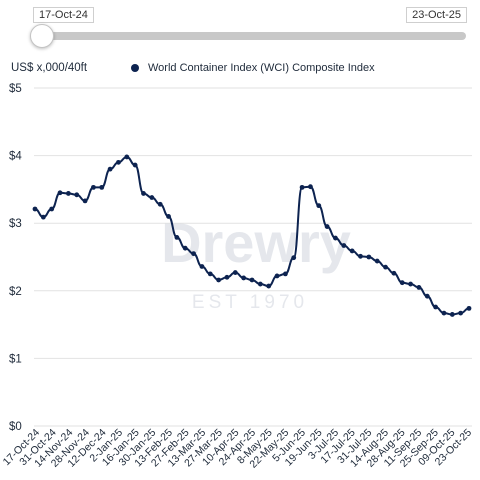  I want to click on y-tick-label: $4, so click(15, 157).